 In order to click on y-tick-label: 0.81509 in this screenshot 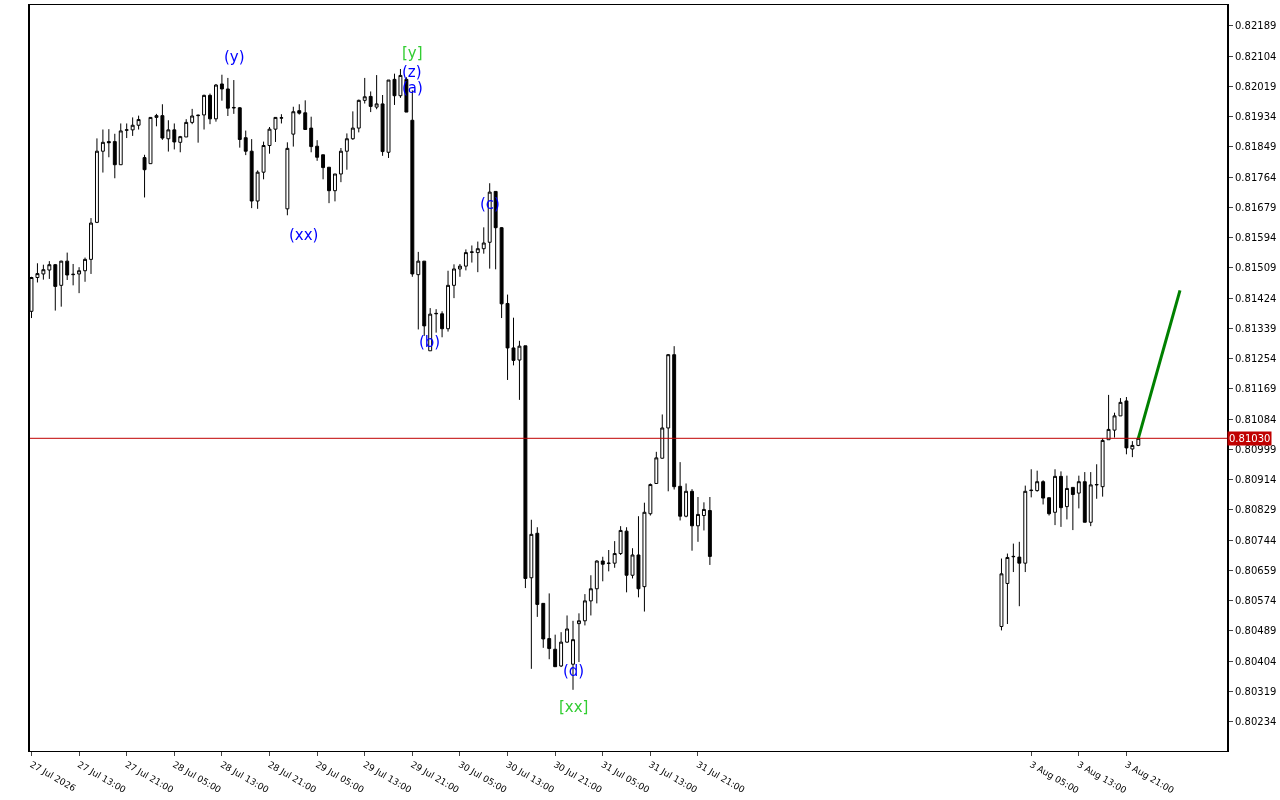, I will do `click(1256, 268)`.